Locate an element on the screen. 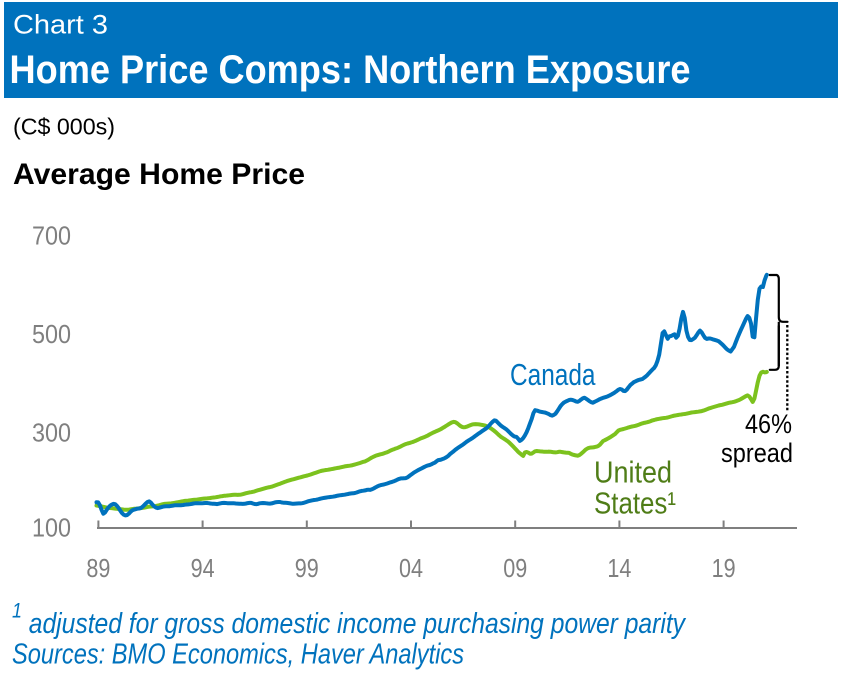  svg-text: Canada is located at coordinates (553, 374).